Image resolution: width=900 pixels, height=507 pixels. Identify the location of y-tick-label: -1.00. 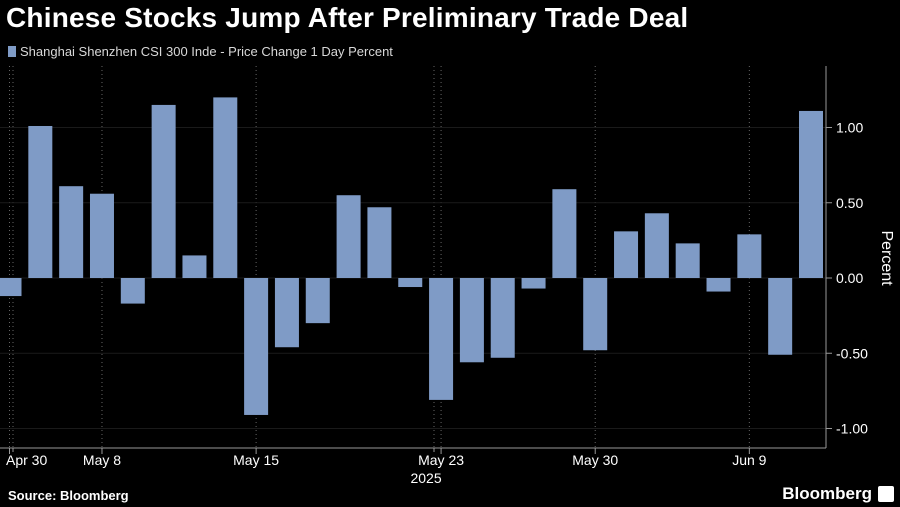
(852, 429).